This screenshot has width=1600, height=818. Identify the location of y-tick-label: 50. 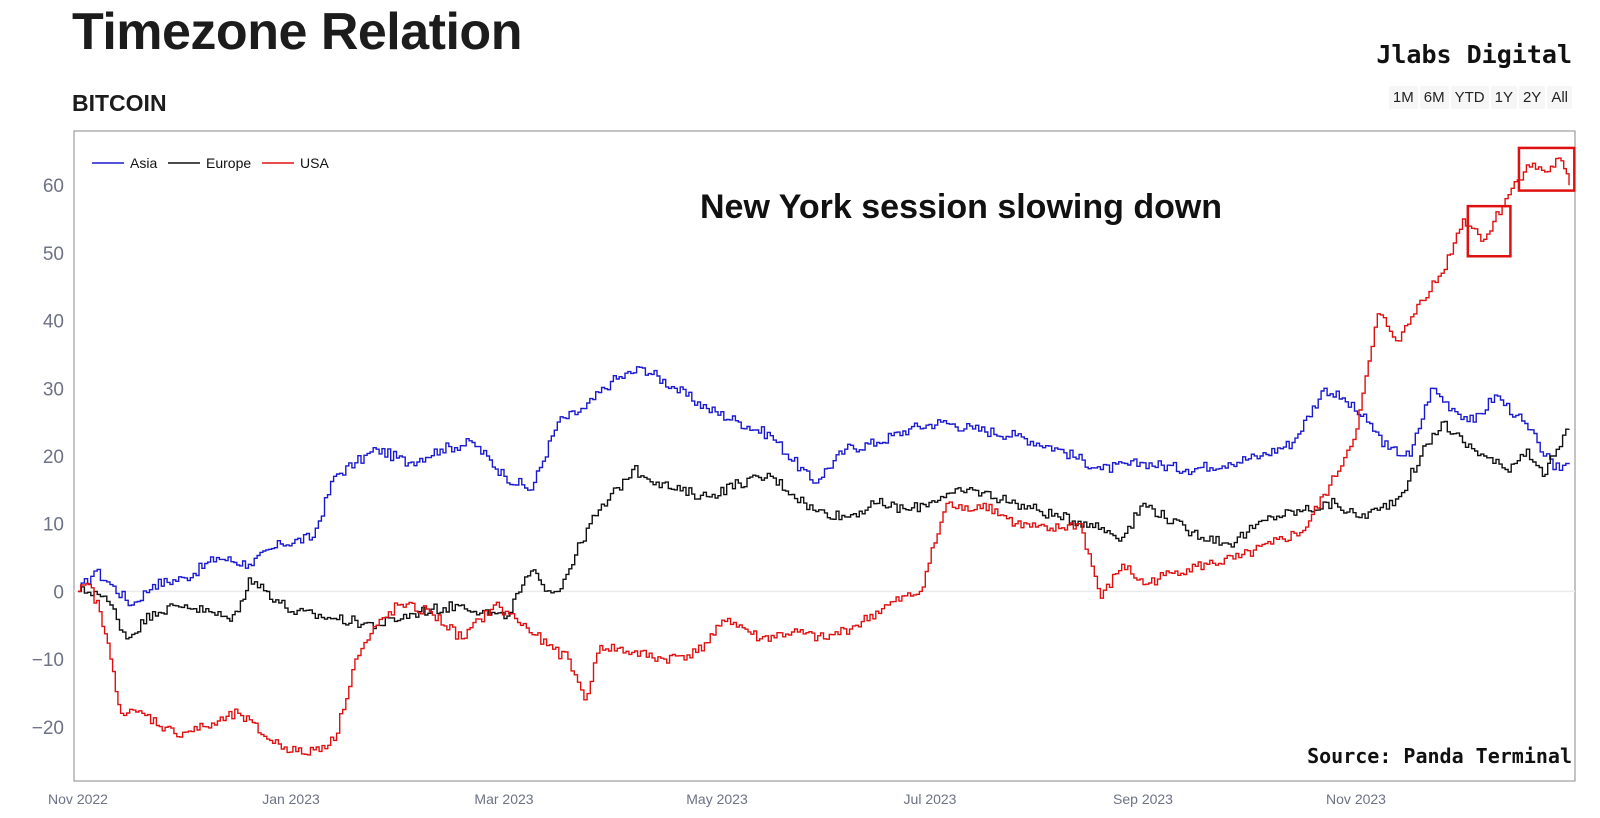
(53, 254).